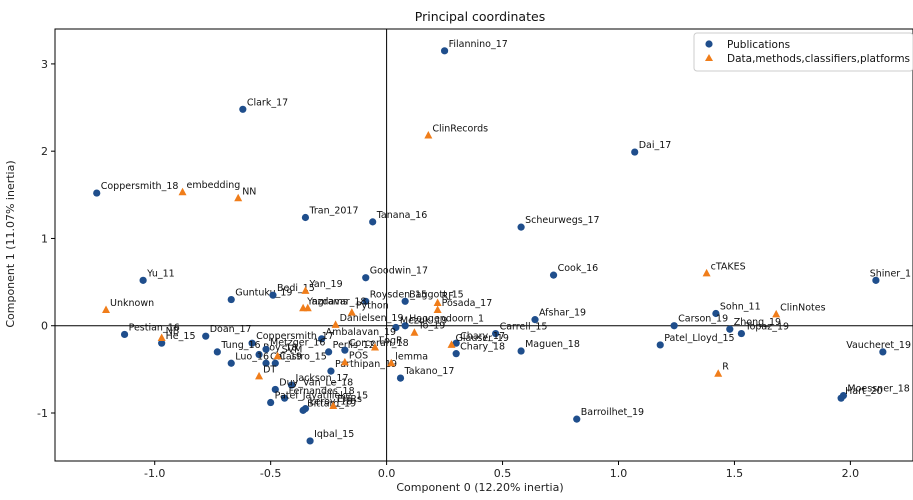  I want to click on publication-label: Chary_18, so click(482, 347).